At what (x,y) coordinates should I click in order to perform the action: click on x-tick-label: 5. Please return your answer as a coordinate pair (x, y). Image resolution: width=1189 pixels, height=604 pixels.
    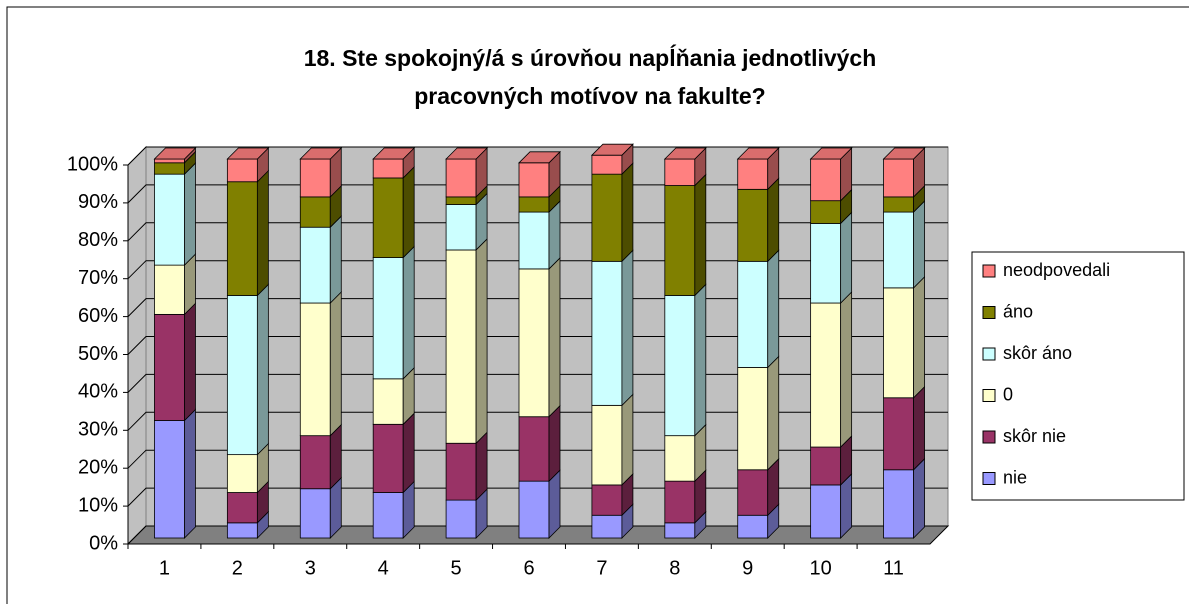
    Looking at the image, I should click on (456, 568).